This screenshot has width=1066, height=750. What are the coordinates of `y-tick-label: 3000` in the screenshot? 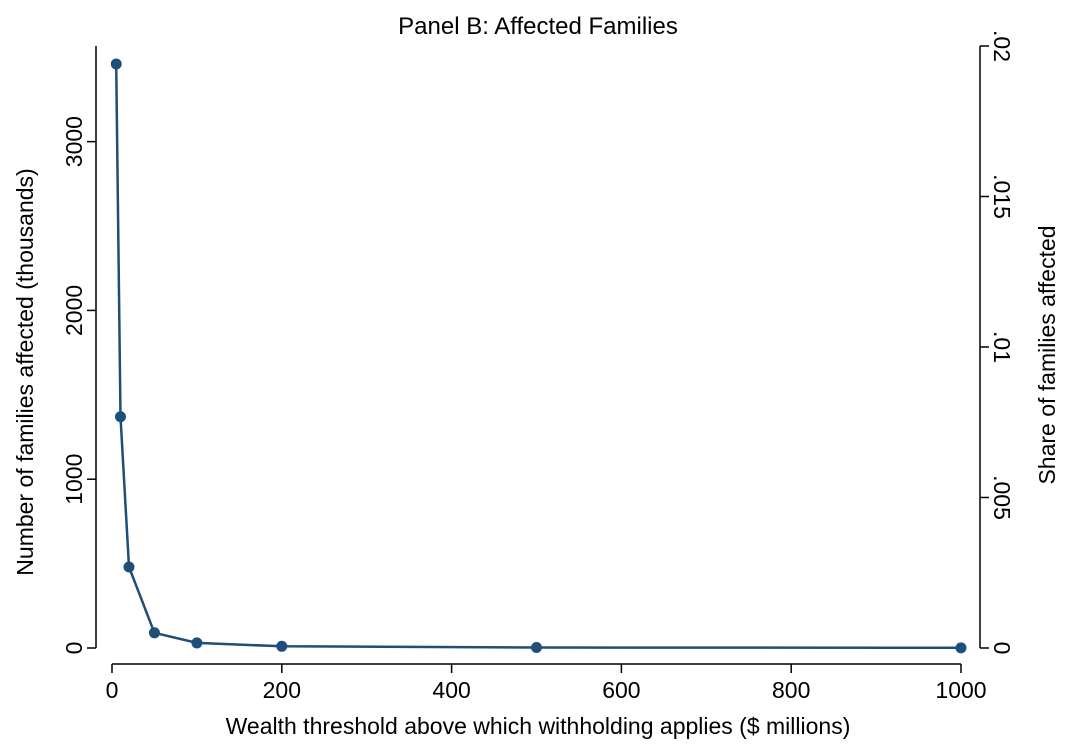 It's located at (74, 141).